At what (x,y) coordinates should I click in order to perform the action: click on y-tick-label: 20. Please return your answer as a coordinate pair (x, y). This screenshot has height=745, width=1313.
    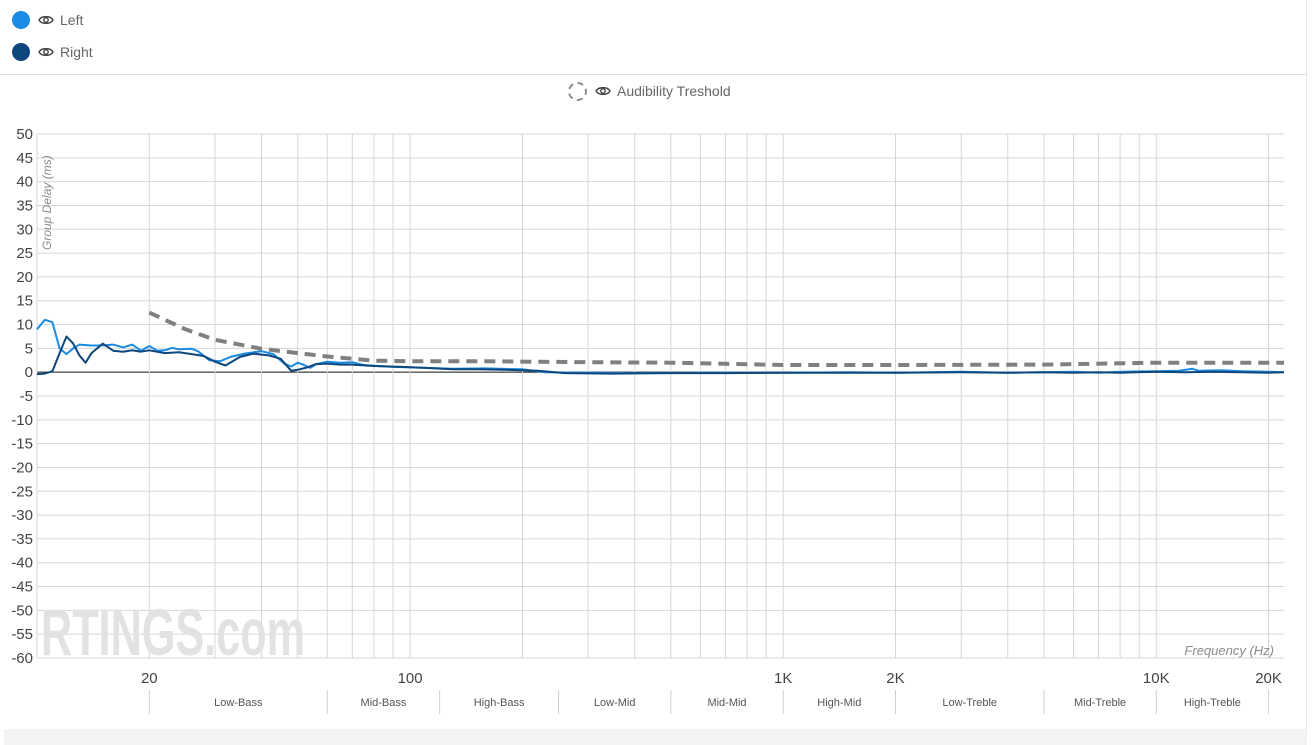
    Looking at the image, I should click on (24, 277).